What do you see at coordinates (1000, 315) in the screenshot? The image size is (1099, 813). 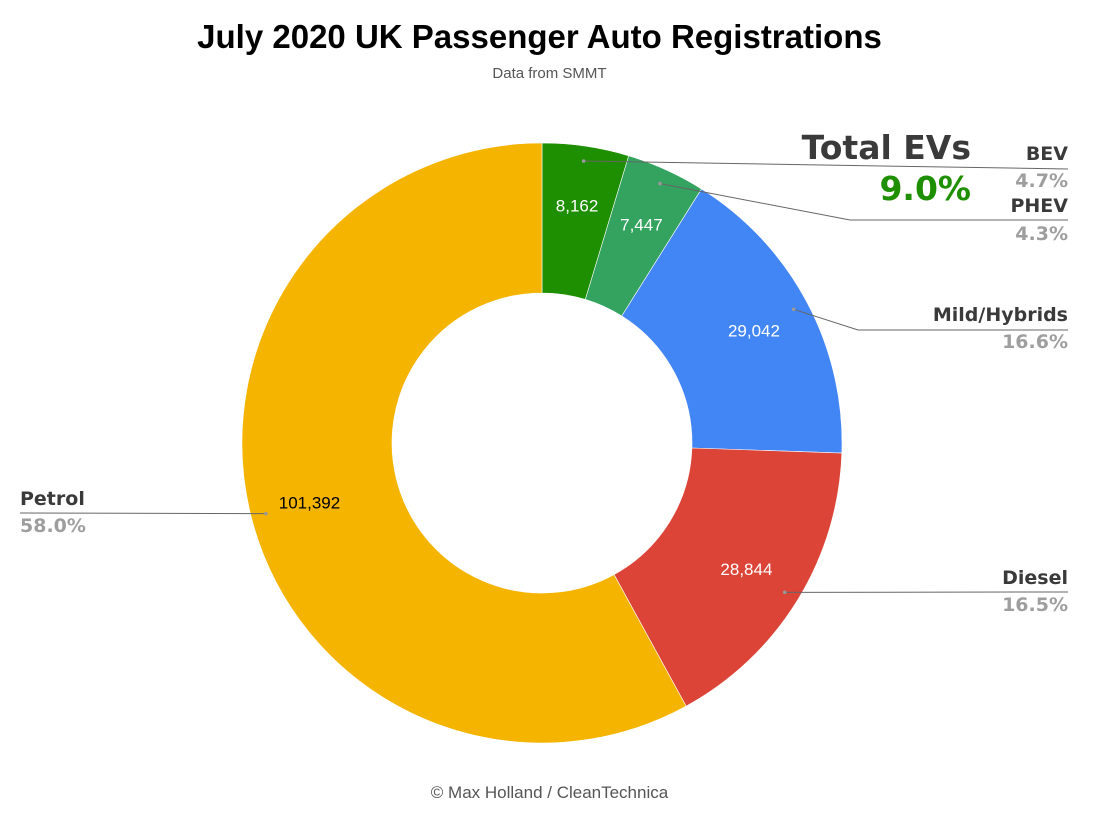 I see `legend-label-mild-hybrids: Mild/Hybrids` at bounding box center [1000, 315].